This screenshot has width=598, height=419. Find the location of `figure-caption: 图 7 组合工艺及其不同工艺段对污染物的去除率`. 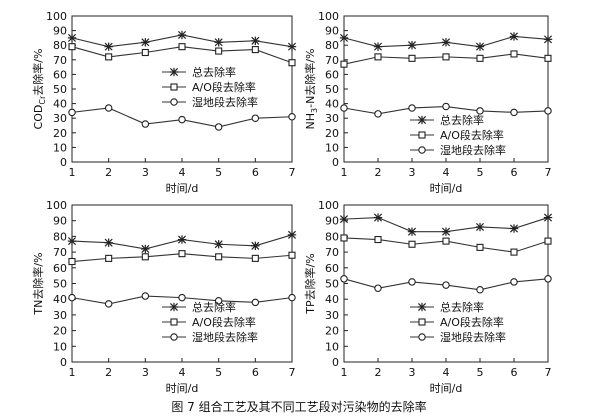

figure-caption: 图 7 组合工艺及其不同工艺段对污染物的去除率 is located at coordinates (299, 407).